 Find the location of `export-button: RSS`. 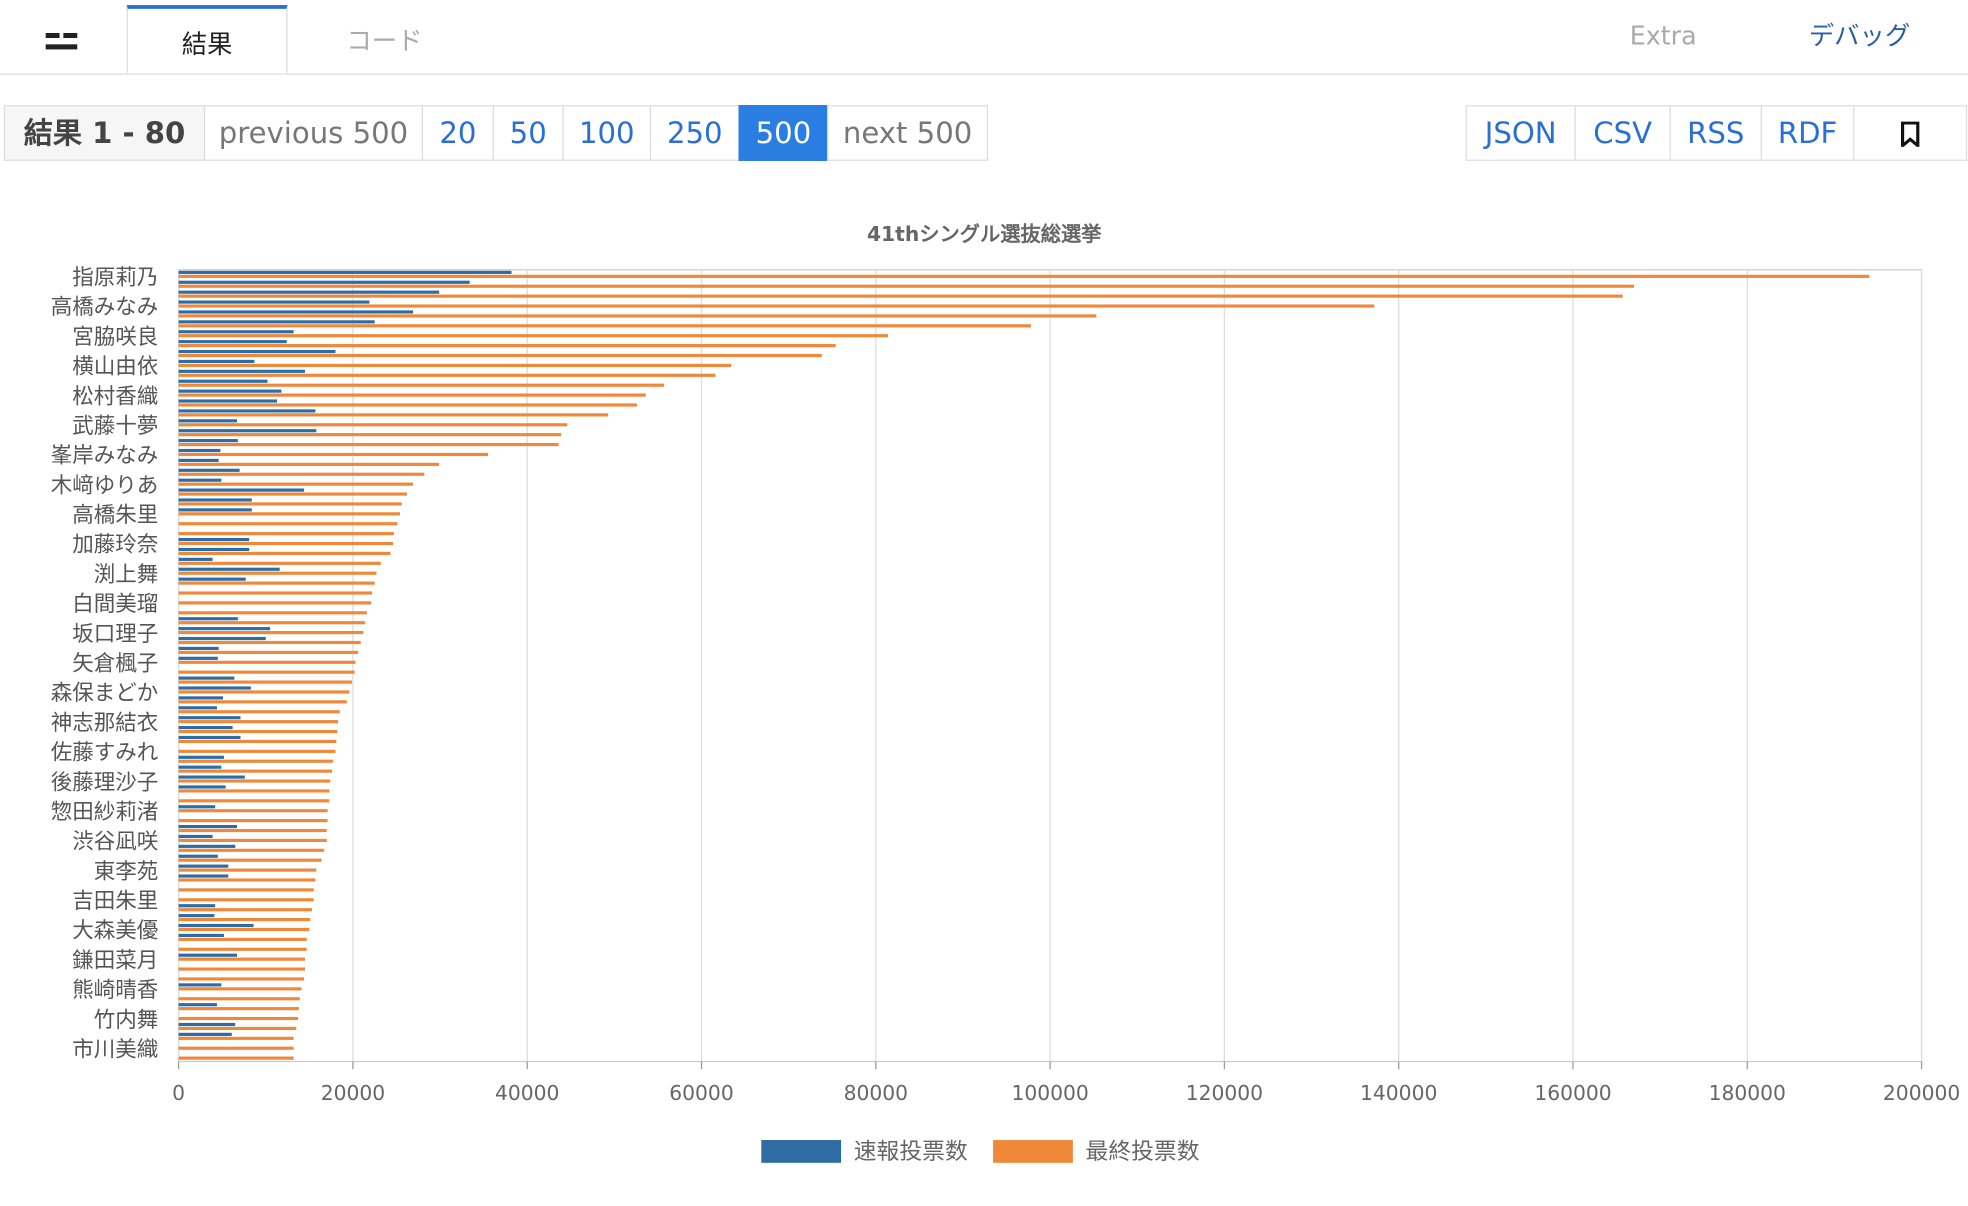

export-button: RSS is located at coordinates (1715, 133).